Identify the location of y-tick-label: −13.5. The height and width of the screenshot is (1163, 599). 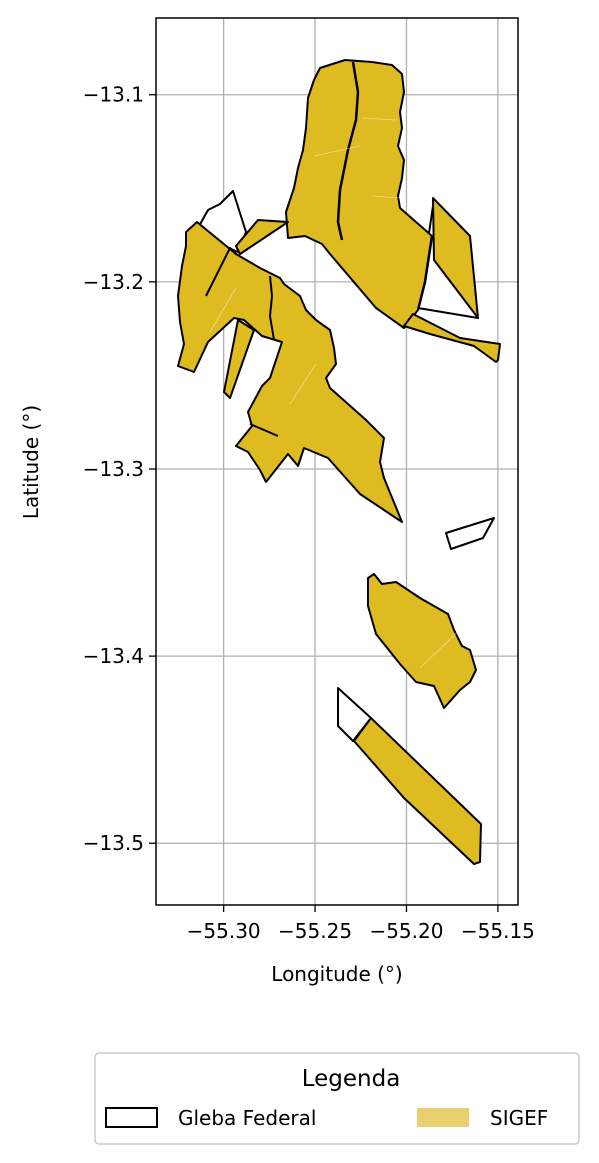
(113, 843).